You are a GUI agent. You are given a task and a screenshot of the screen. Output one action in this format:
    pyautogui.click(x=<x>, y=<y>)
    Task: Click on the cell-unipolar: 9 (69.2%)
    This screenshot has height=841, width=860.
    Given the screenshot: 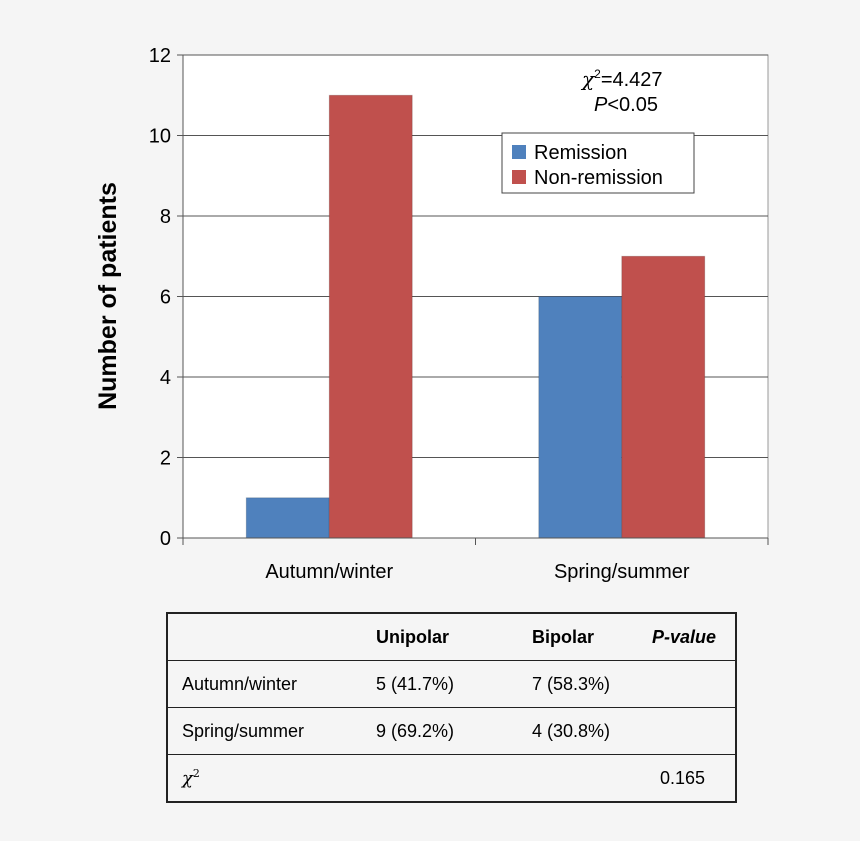 What is the action you would take?
    pyautogui.click(x=440, y=731)
    